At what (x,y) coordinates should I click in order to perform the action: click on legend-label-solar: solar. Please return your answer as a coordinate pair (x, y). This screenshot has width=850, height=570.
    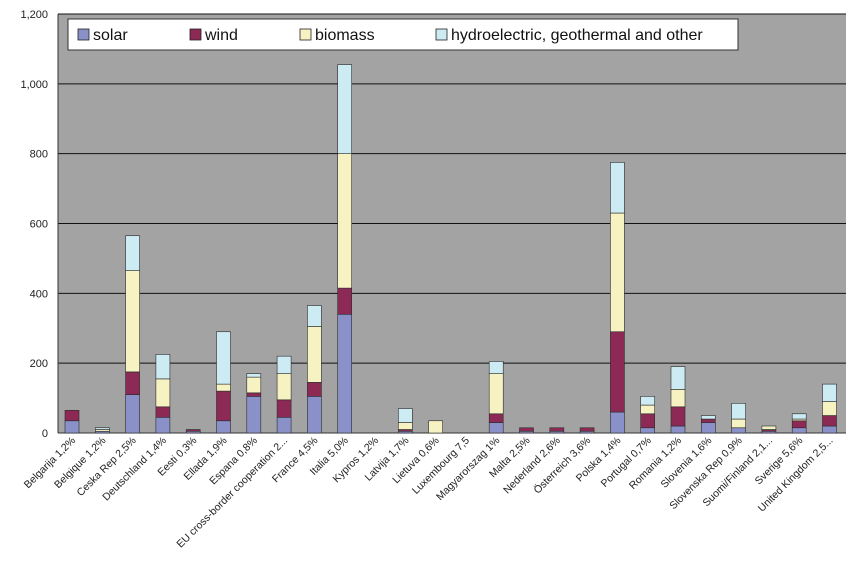
    Looking at the image, I should click on (110, 35).